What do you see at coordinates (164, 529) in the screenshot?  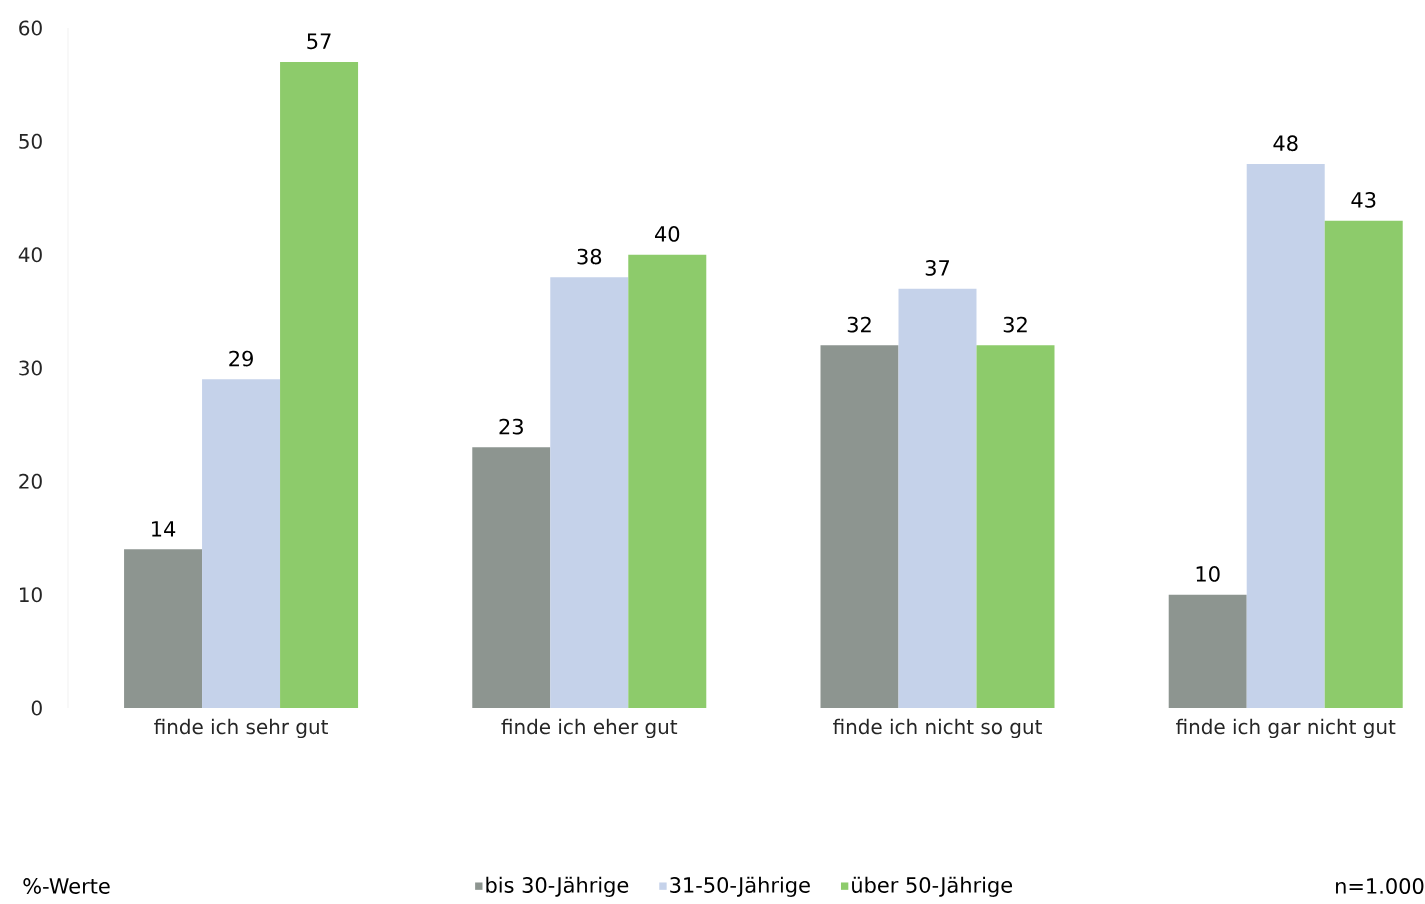 I see `data-label: 14` at bounding box center [164, 529].